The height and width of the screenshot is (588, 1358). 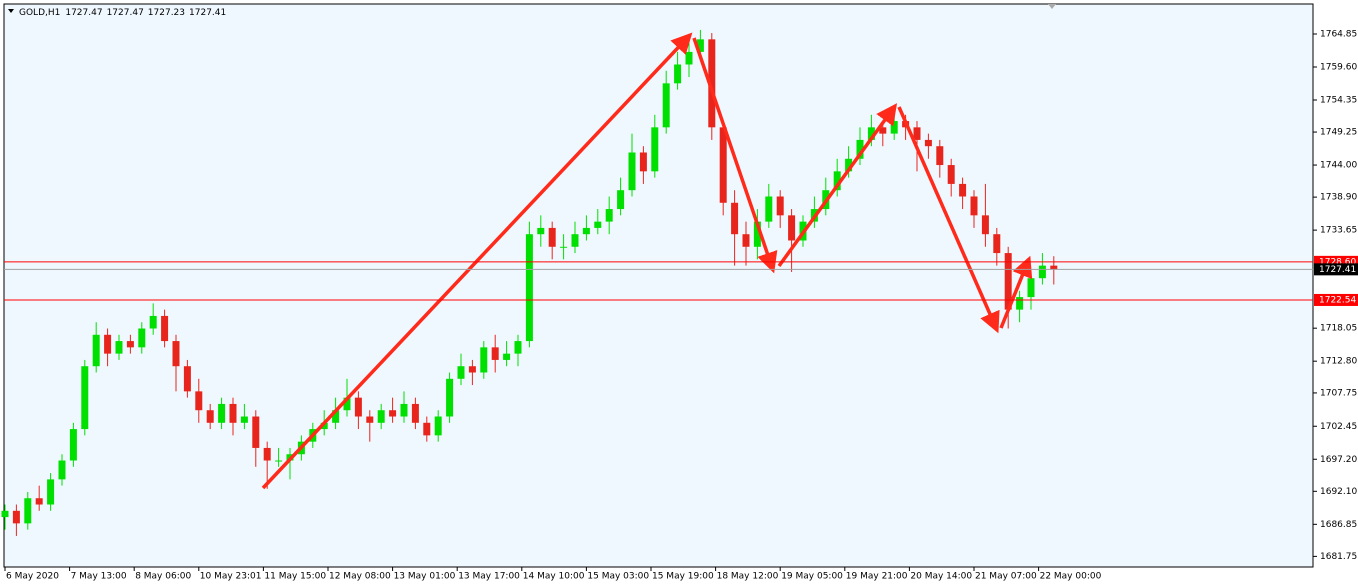 What do you see at coordinates (1338, 329) in the screenshot?
I see `y-tick-label: 1718.05` at bounding box center [1338, 329].